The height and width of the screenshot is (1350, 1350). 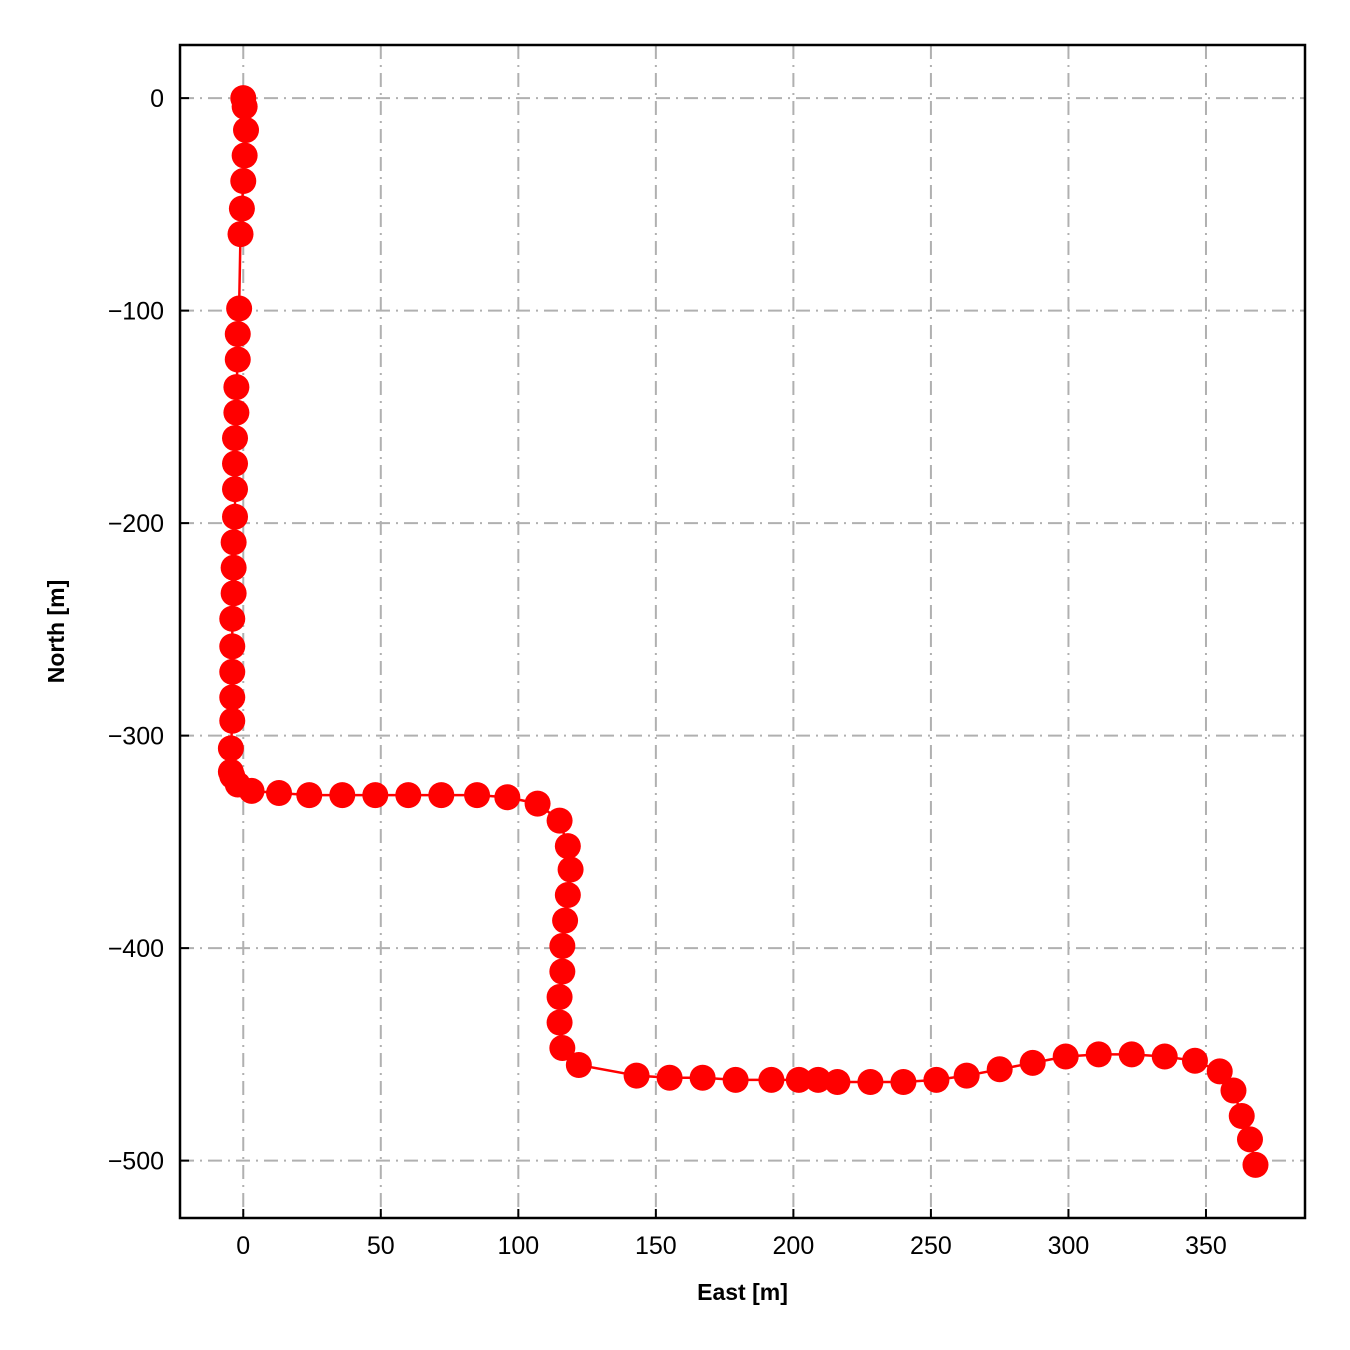 I want to click on x-axis-label: East [m], so click(x=742, y=1292).